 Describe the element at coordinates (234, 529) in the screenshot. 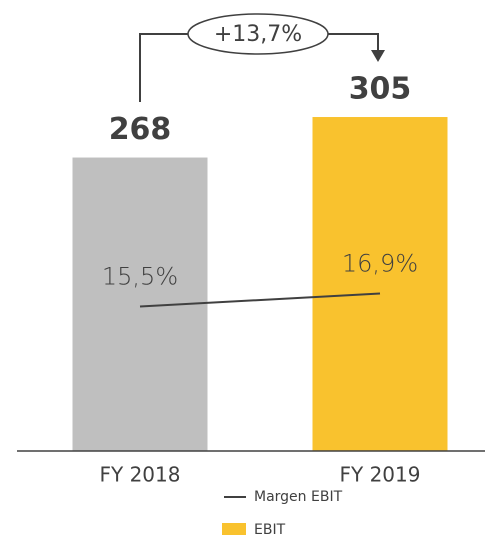

I see `legend-bar-swatch` at that location.